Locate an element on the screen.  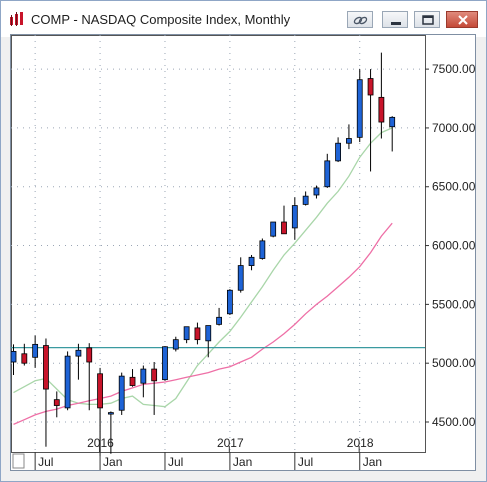
y-tick-label: 5500.00 is located at coordinates (453, 304).